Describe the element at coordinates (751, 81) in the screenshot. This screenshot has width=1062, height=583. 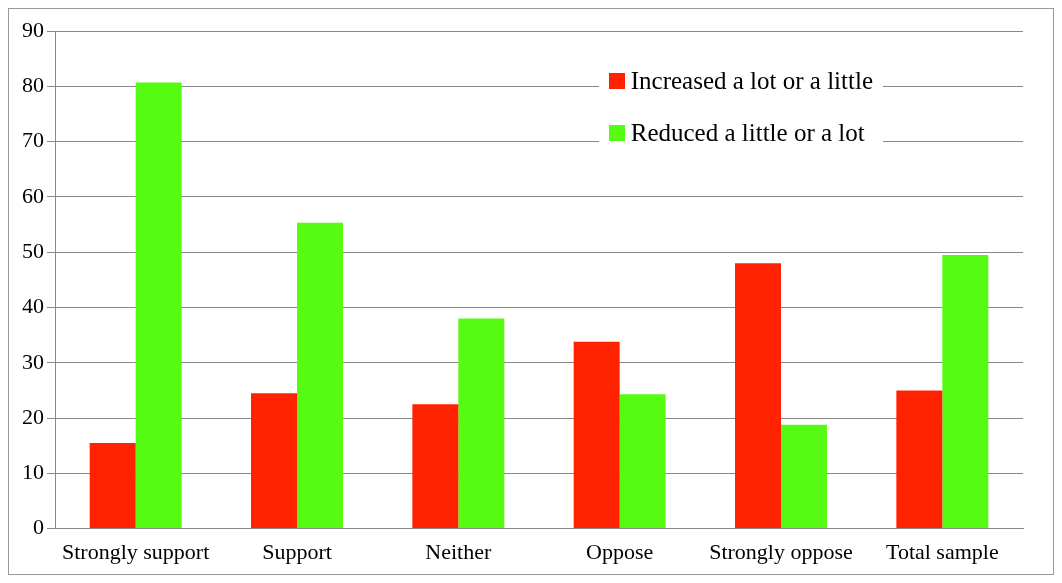
I see `legend-label: Increased a lot or a little` at that location.